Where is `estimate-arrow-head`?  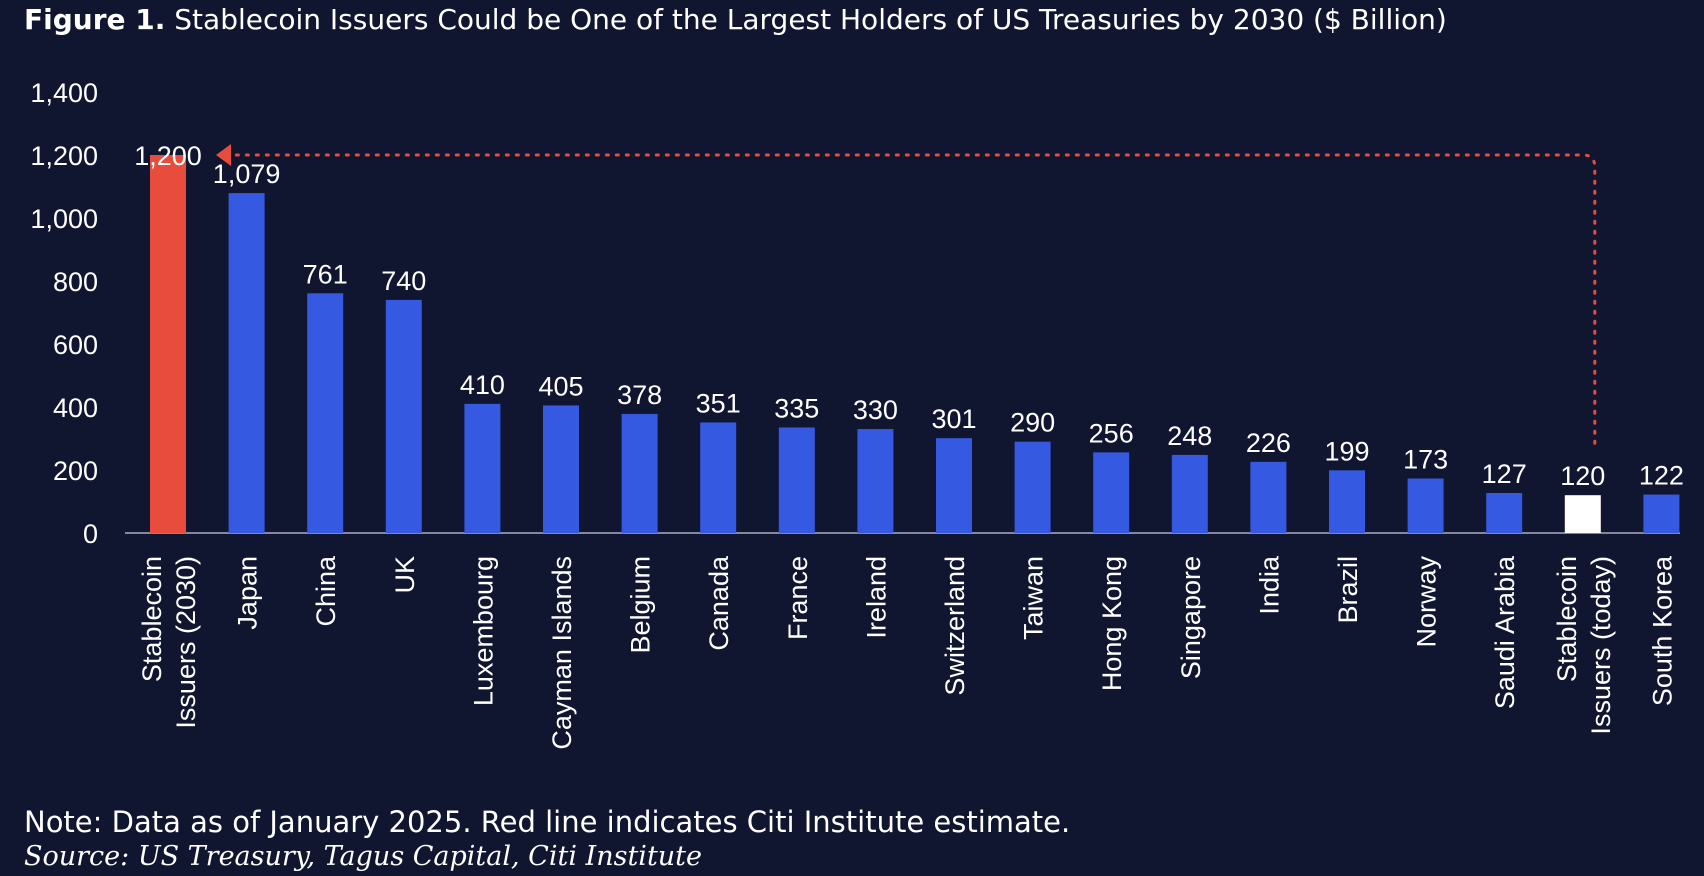 estimate-arrow-head is located at coordinates (223, 155).